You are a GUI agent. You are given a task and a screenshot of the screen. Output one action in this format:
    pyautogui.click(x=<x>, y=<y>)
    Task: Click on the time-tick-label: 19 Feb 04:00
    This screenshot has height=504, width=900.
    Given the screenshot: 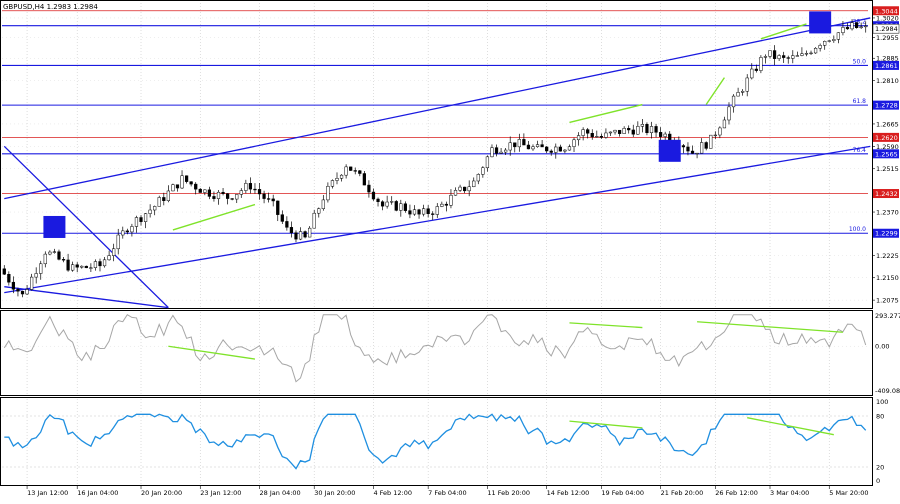 What is the action you would take?
    pyautogui.click(x=622, y=493)
    